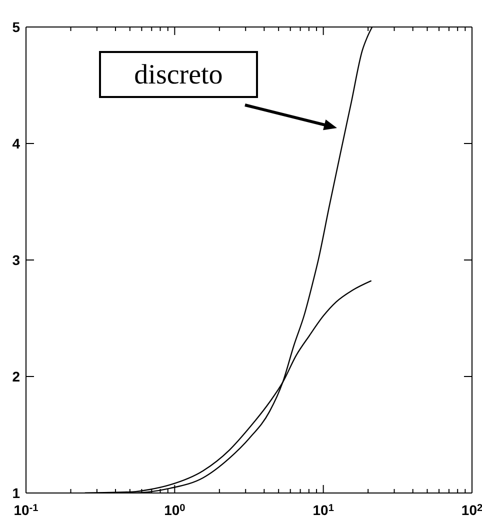 This screenshot has width=482, height=523. What do you see at coordinates (26, 510) in the screenshot?
I see `x-tick-label: 10$^{-1}$` at bounding box center [26, 510].